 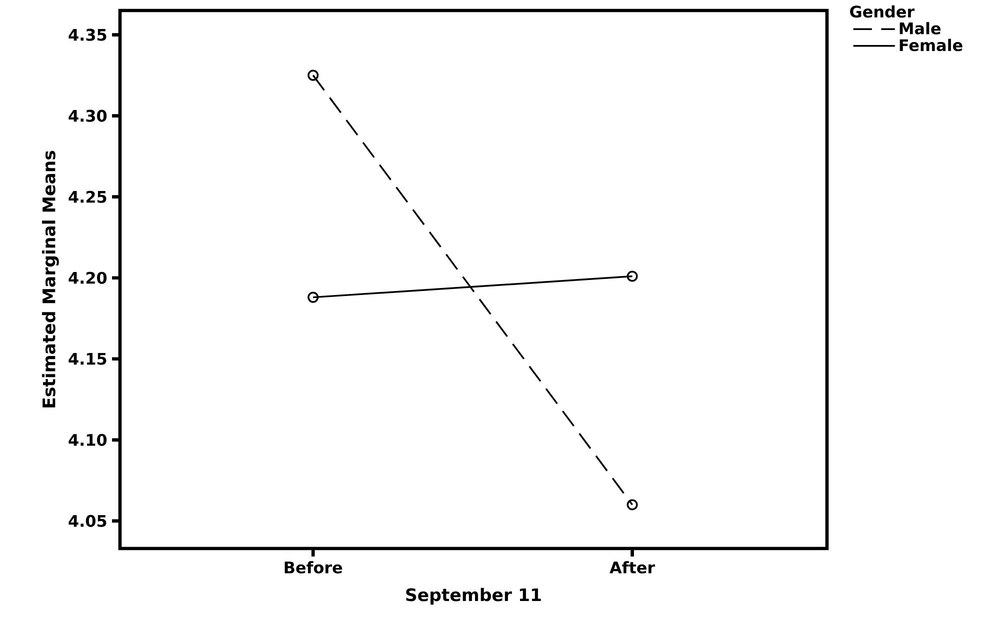 I want to click on x-tick-label: Before, so click(x=313, y=567).